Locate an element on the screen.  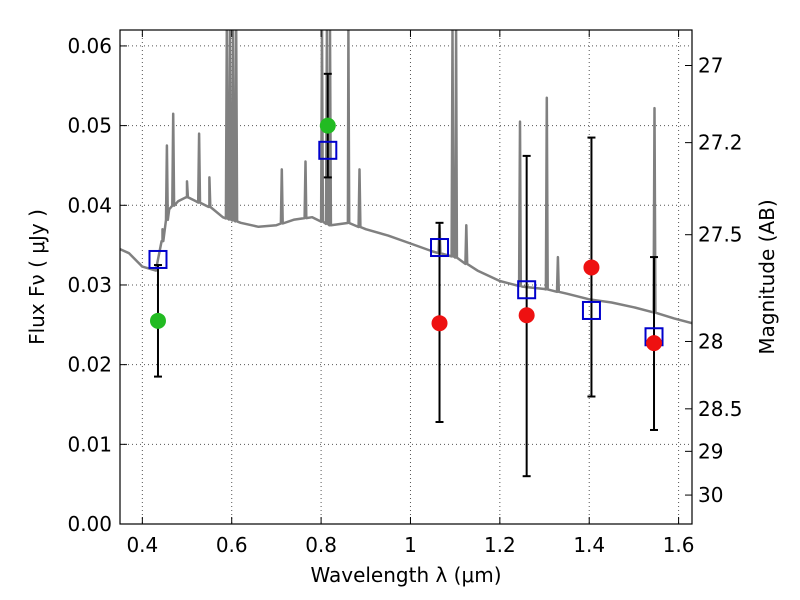
x-axis-label: Wavelength λ (μm) is located at coordinates (405, 575).